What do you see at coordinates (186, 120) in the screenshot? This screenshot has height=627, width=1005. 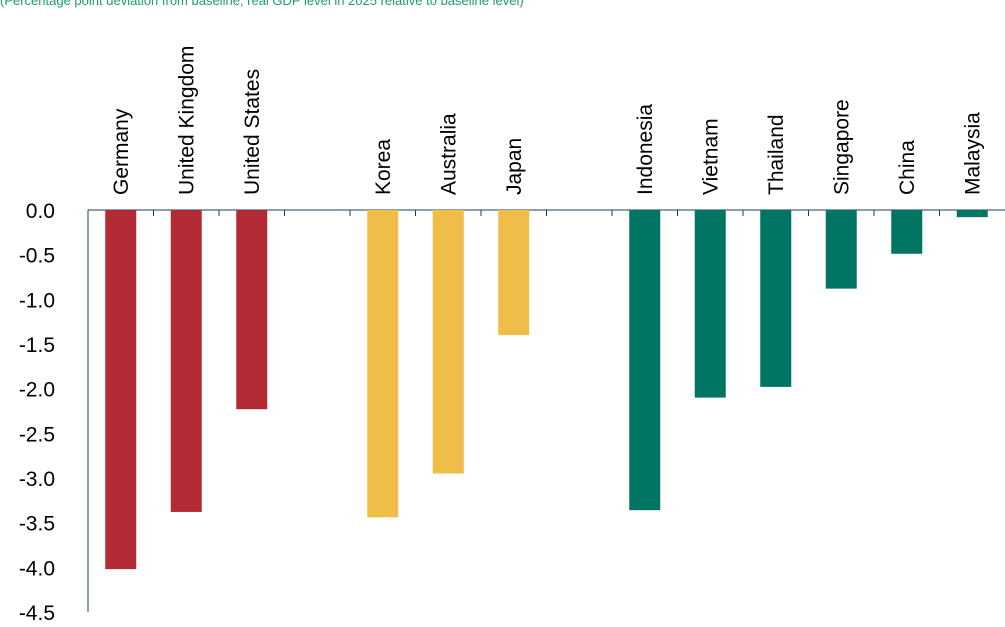 I see `category-label: United Kingdom` at bounding box center [186, 120].